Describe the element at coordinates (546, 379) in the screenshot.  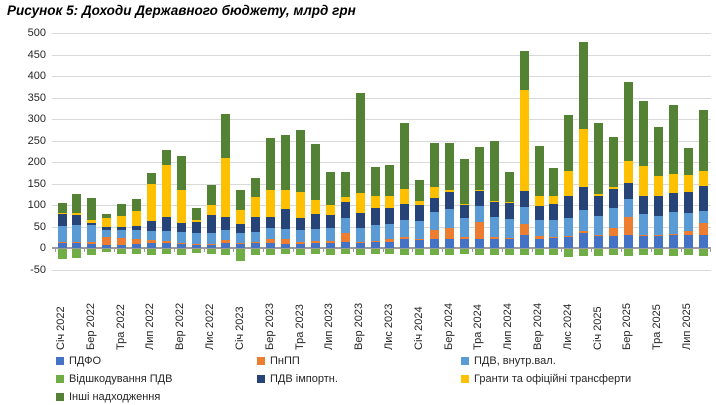
I see `legend-item: Гранти та офіційні трансферти` at that location.